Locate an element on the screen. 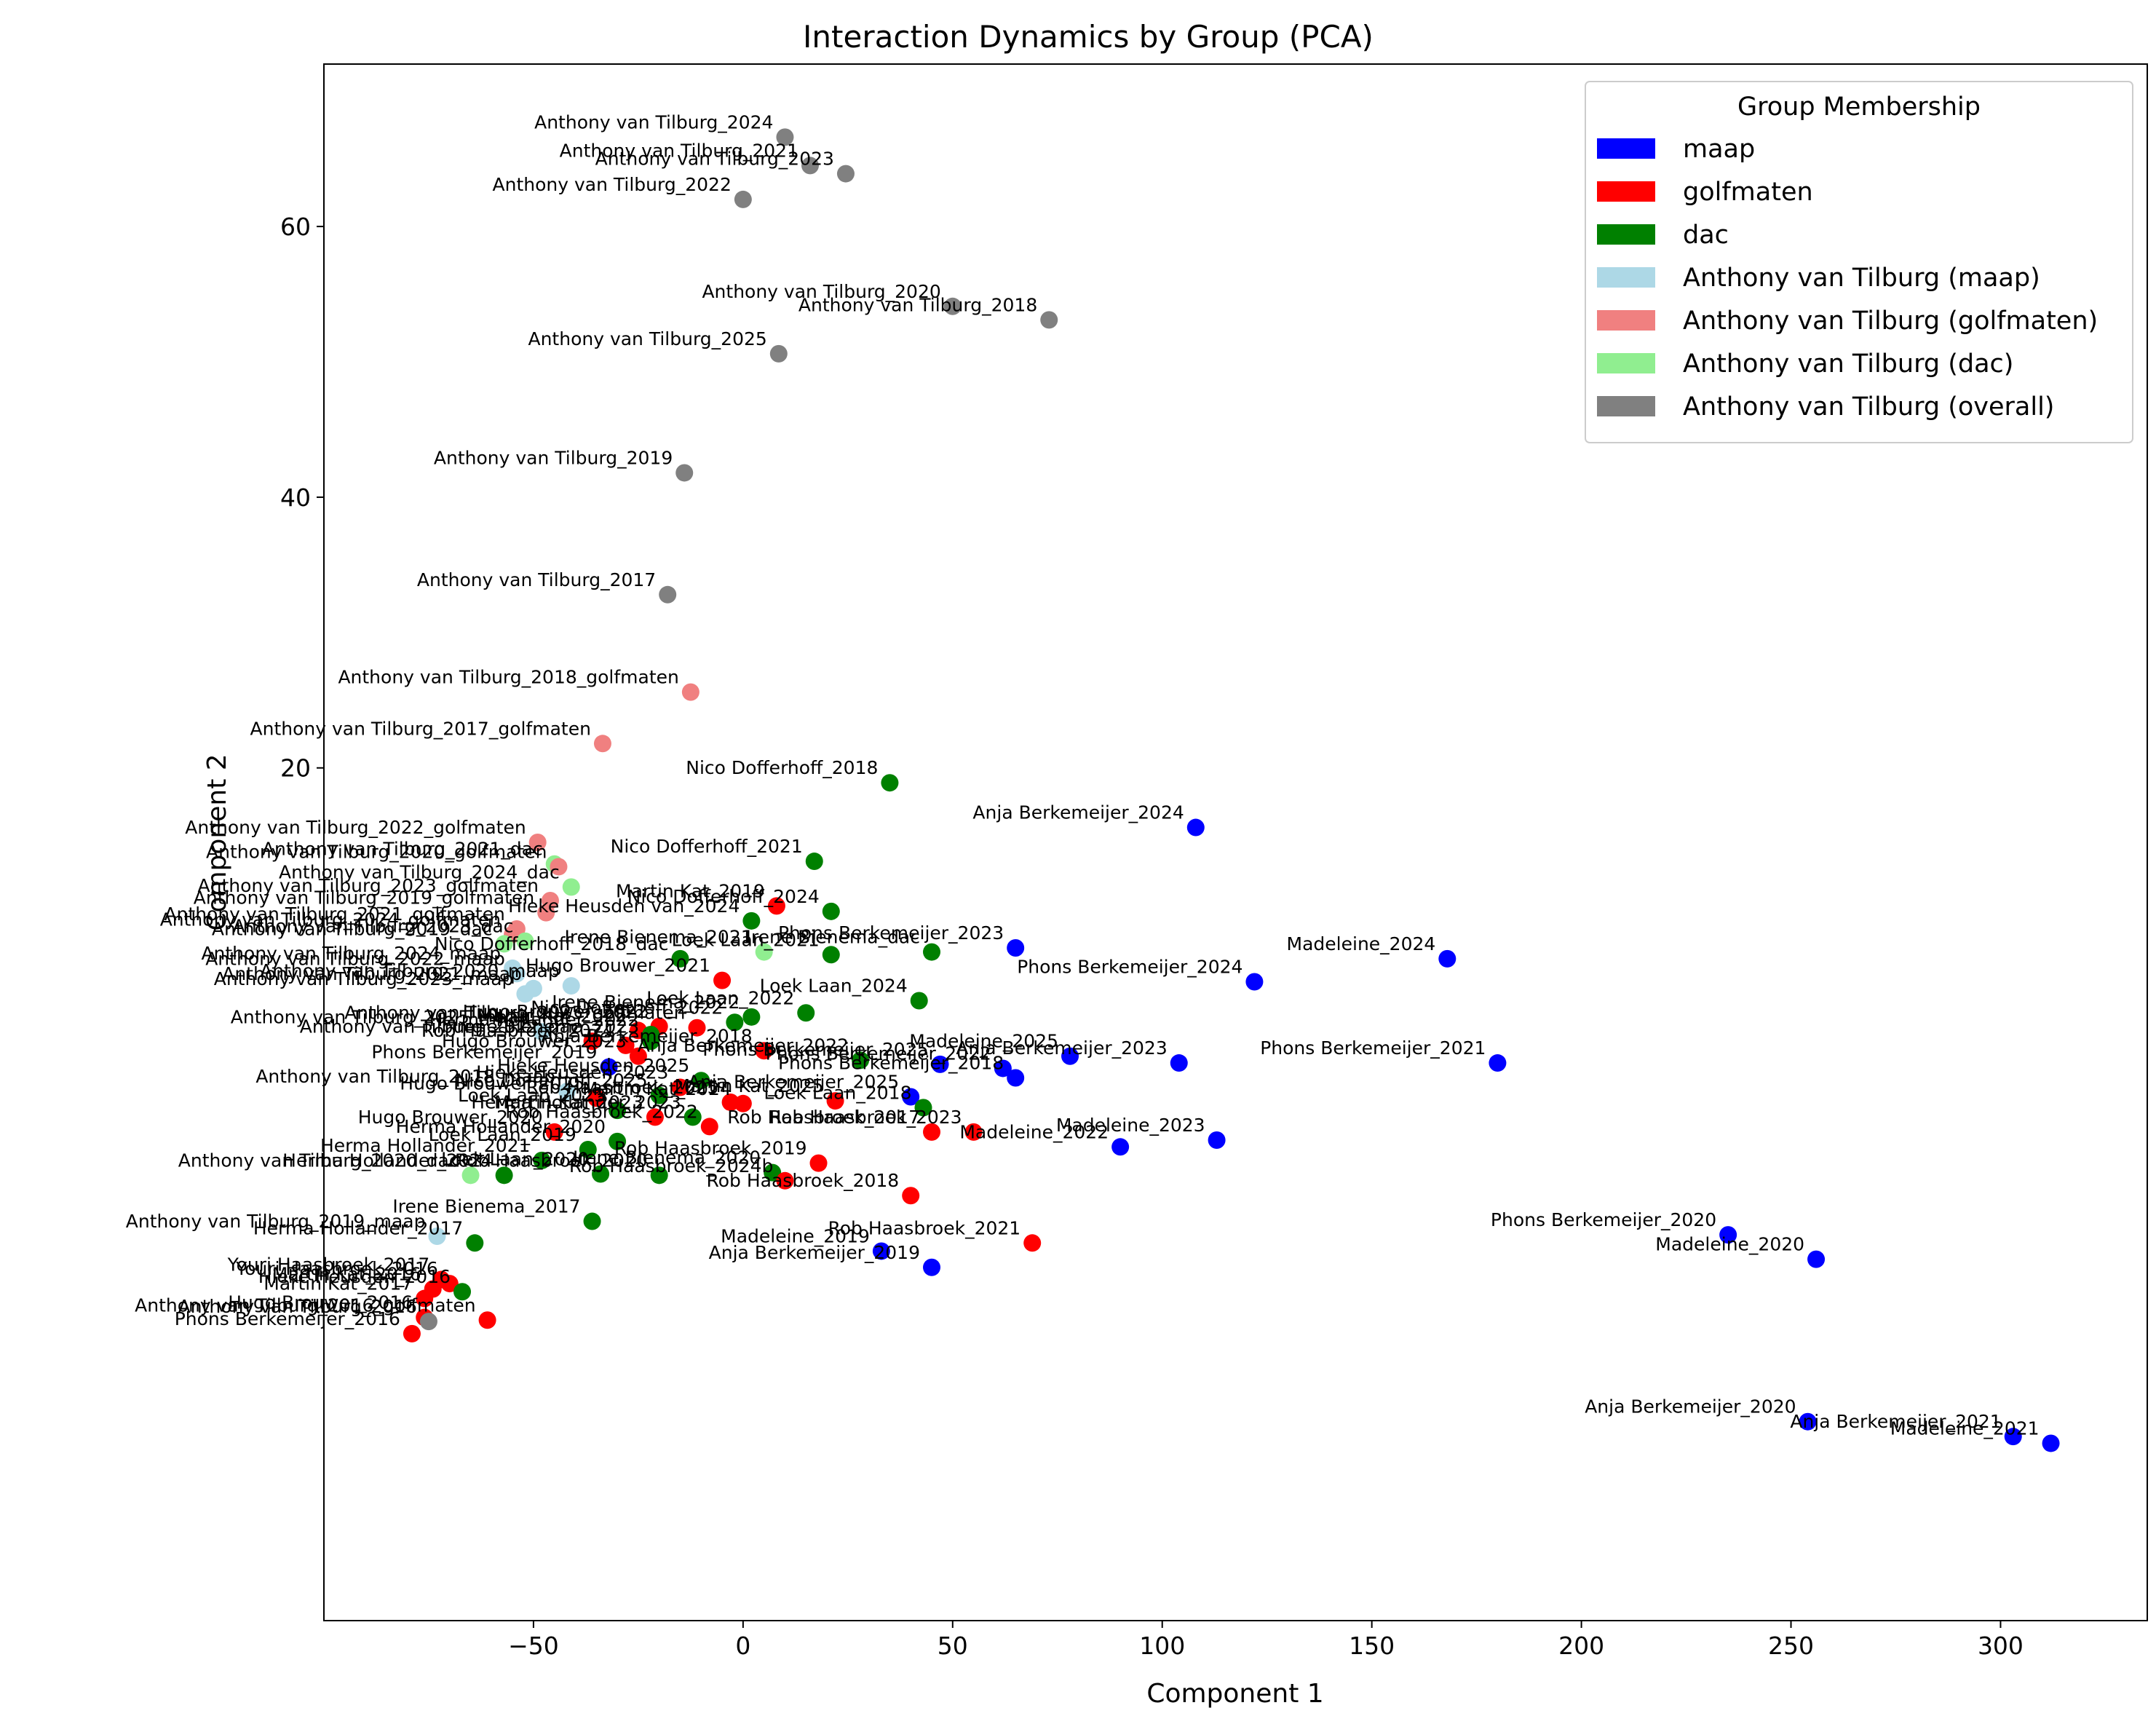  point-label: Madeleine_2019 is located at coordinates (796, 1235).